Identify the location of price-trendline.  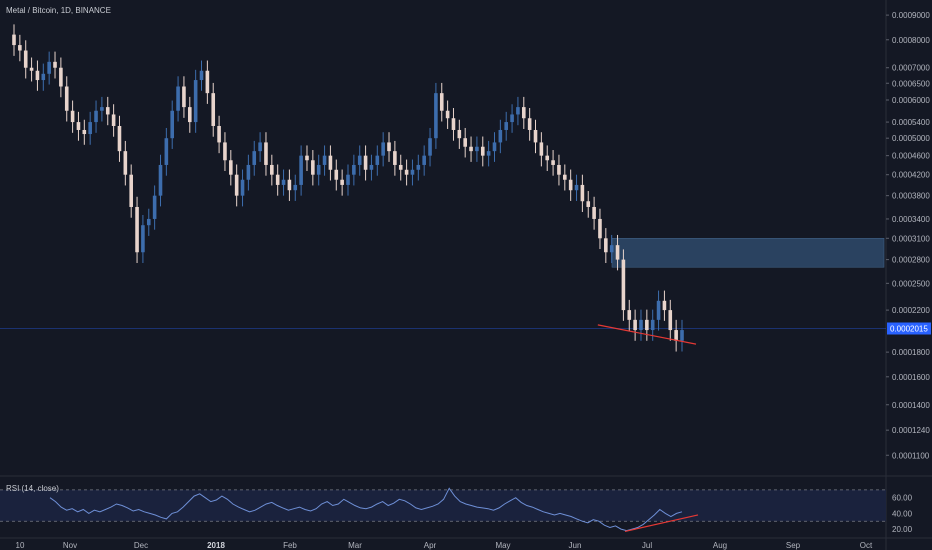
(647, 334).